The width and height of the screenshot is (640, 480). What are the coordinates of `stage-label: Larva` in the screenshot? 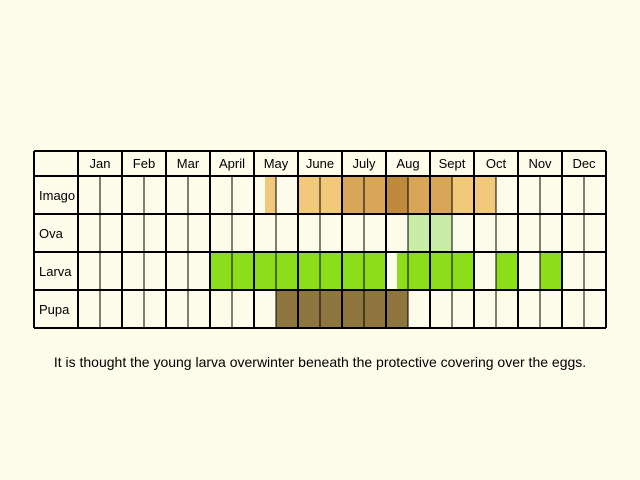 It's located at (55, 271).